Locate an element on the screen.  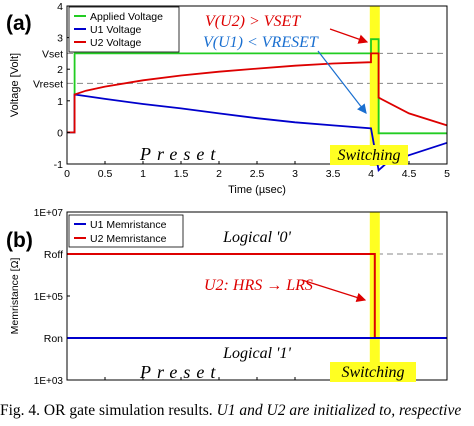
x-tick-label: 4.5 is located at coordinates (409, 174).